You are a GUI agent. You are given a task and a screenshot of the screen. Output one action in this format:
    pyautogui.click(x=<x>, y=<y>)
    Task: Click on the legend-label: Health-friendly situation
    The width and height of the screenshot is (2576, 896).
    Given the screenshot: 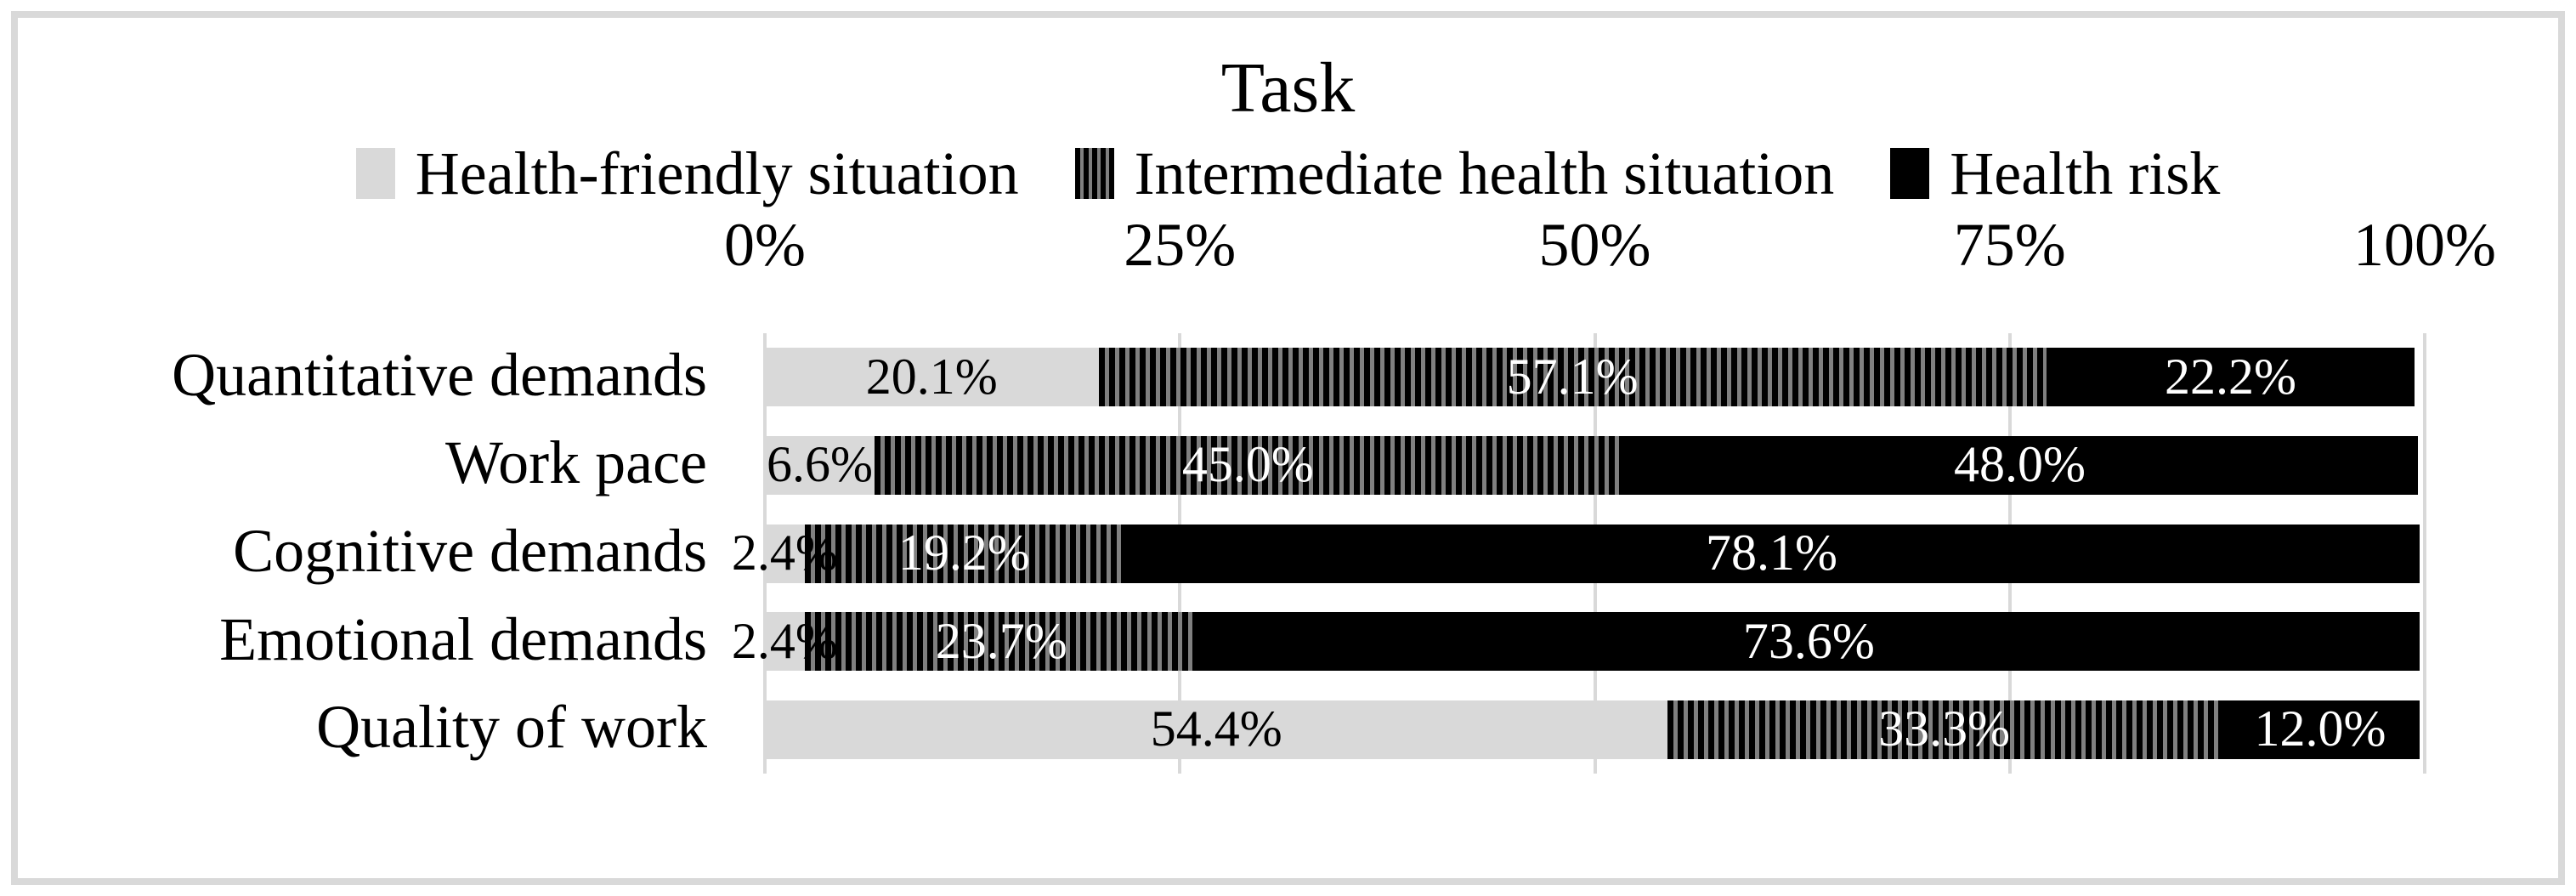 What is the action you would take?
    pyautogui.click(x=717, y=173)
    